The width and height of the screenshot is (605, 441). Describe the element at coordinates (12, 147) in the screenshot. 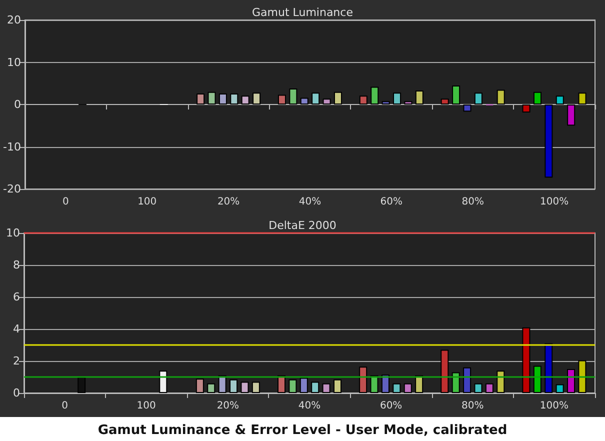

I see `y-tick-label: -10` at that location.